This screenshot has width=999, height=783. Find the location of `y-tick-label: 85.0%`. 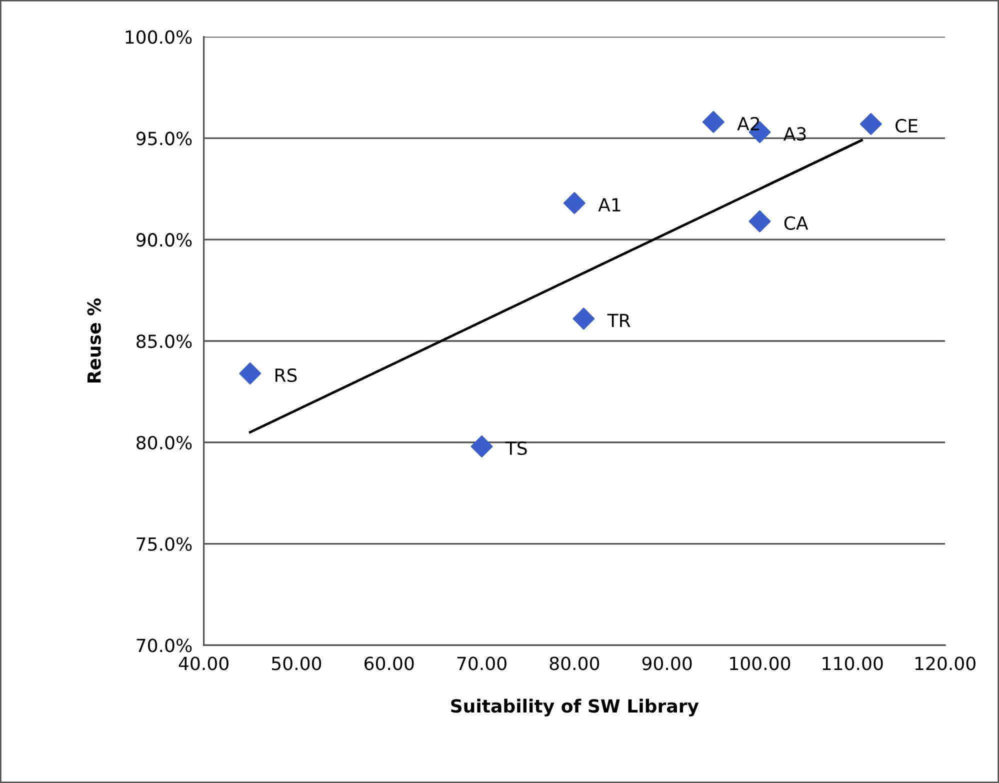

y-tick-label: 85.0% is located at coordinates (164, 341).